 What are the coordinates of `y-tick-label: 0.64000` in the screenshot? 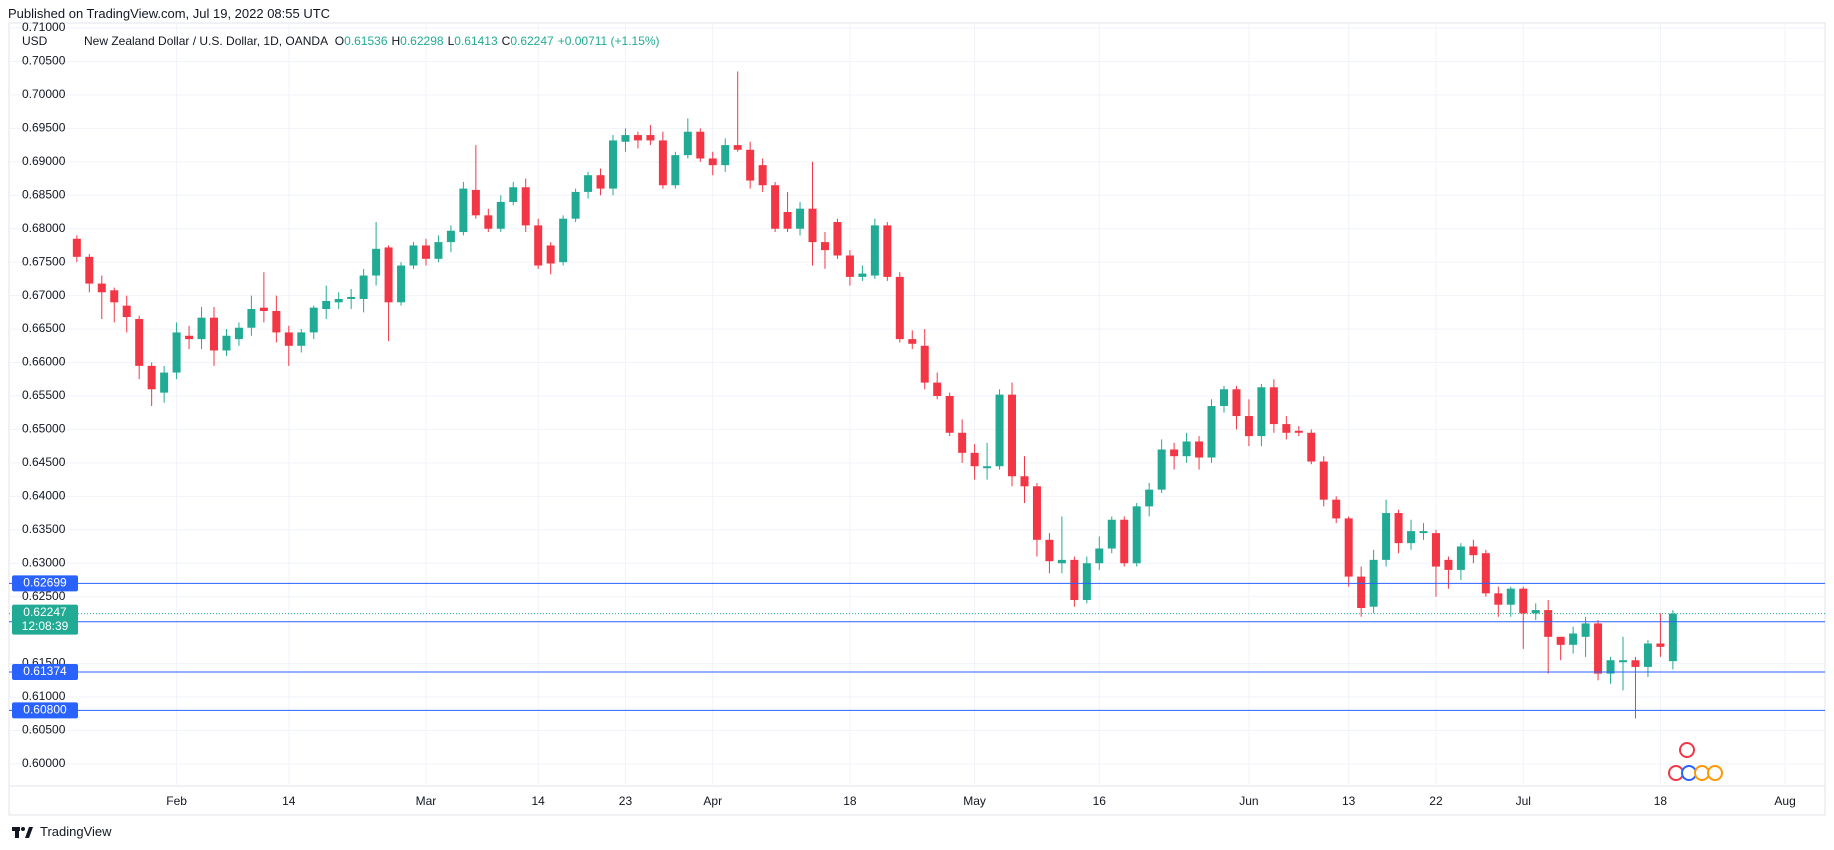 It's located at (44, 495).